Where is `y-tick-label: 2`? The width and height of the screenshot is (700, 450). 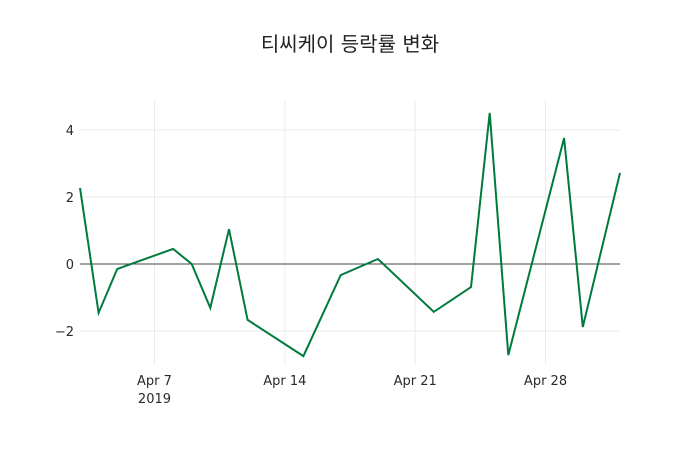 y-tick-label: 2 is located at coordinates (70, 198).